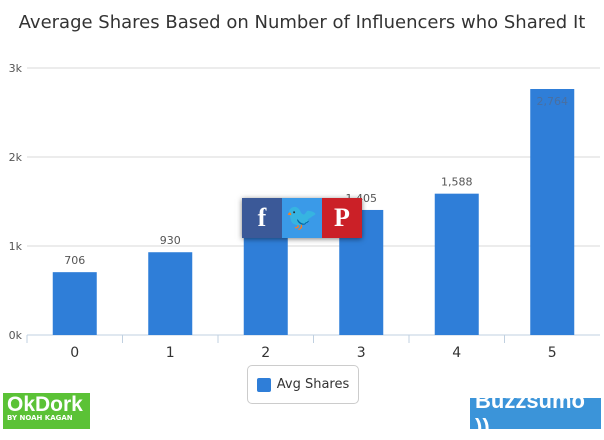 Image resolution: width=604 pixels, height=440 pixels. I want to click on pinterest-share-icon: P, so click(342, 218).